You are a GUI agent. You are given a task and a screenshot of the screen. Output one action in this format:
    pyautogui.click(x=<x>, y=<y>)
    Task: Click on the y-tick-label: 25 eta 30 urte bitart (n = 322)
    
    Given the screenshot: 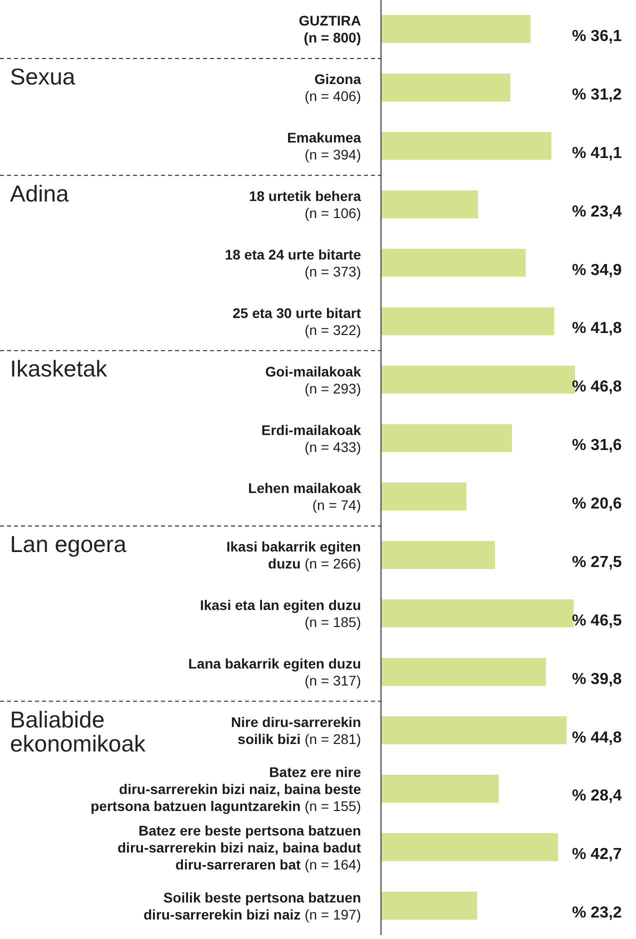 What is the action you would take?
    pyautogui.click(x=297, y=321)
    